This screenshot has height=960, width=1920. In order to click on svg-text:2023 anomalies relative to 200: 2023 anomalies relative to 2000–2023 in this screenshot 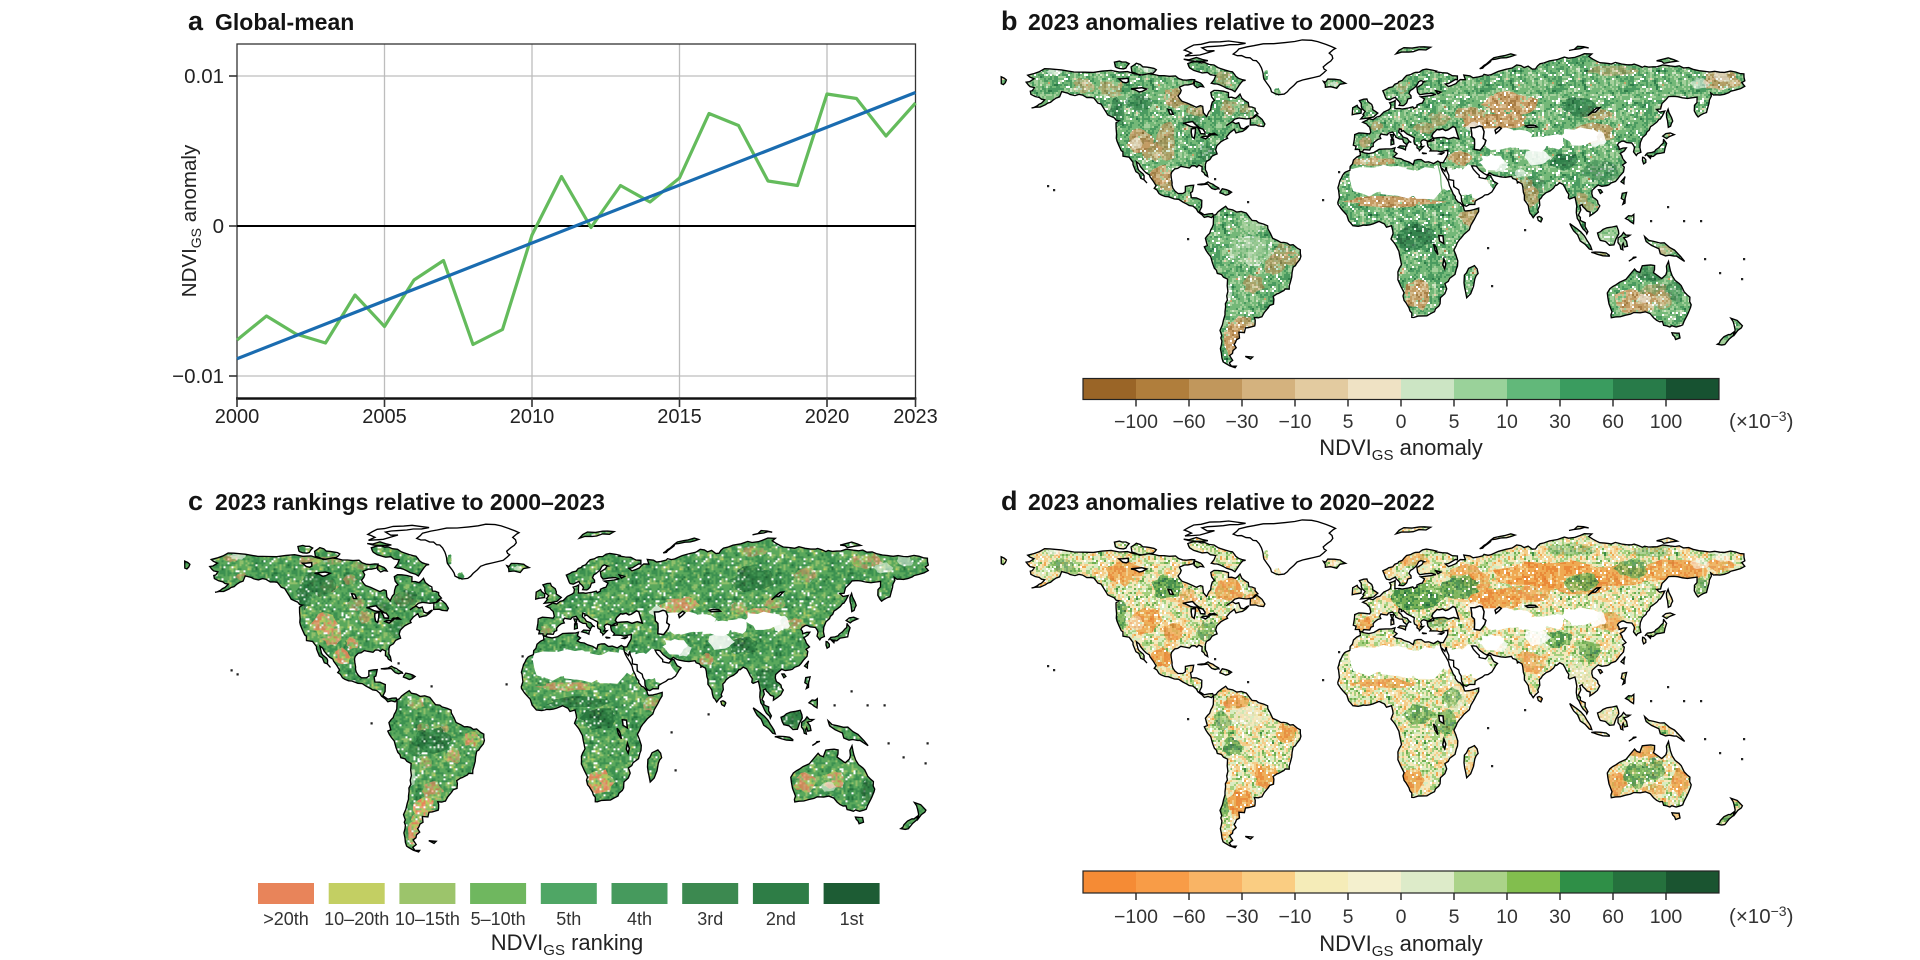, I will do `click(1231, 22)`.